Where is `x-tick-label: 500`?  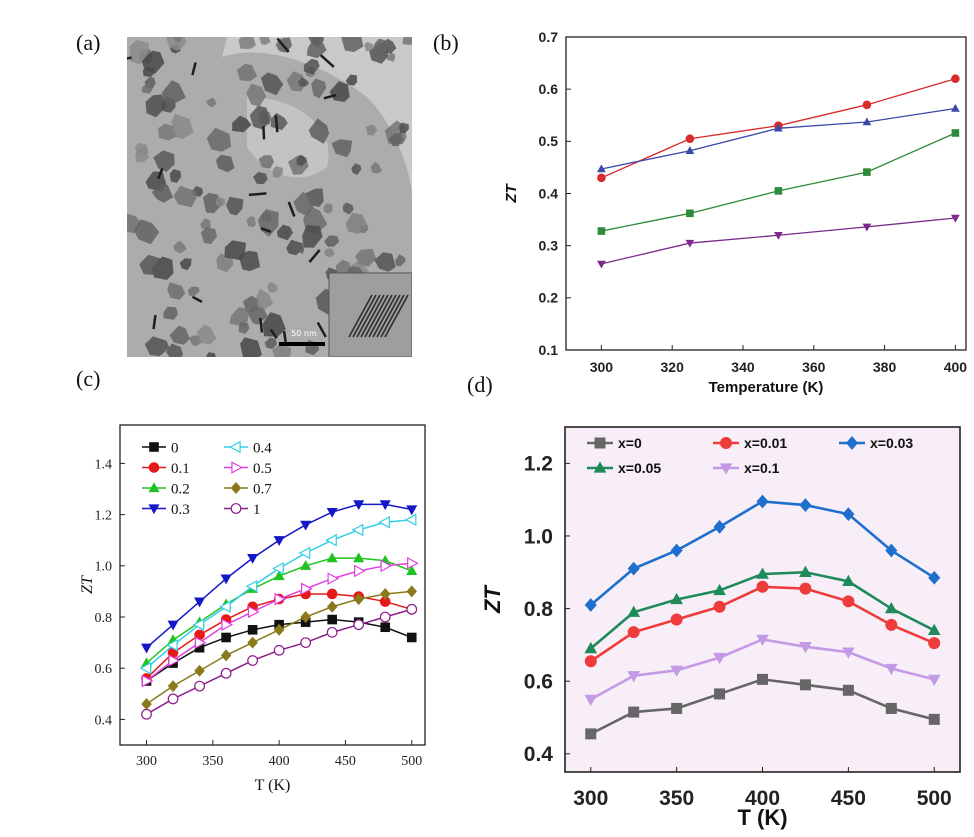 x-tick-label: 500 is located at coordinates (934, 798).